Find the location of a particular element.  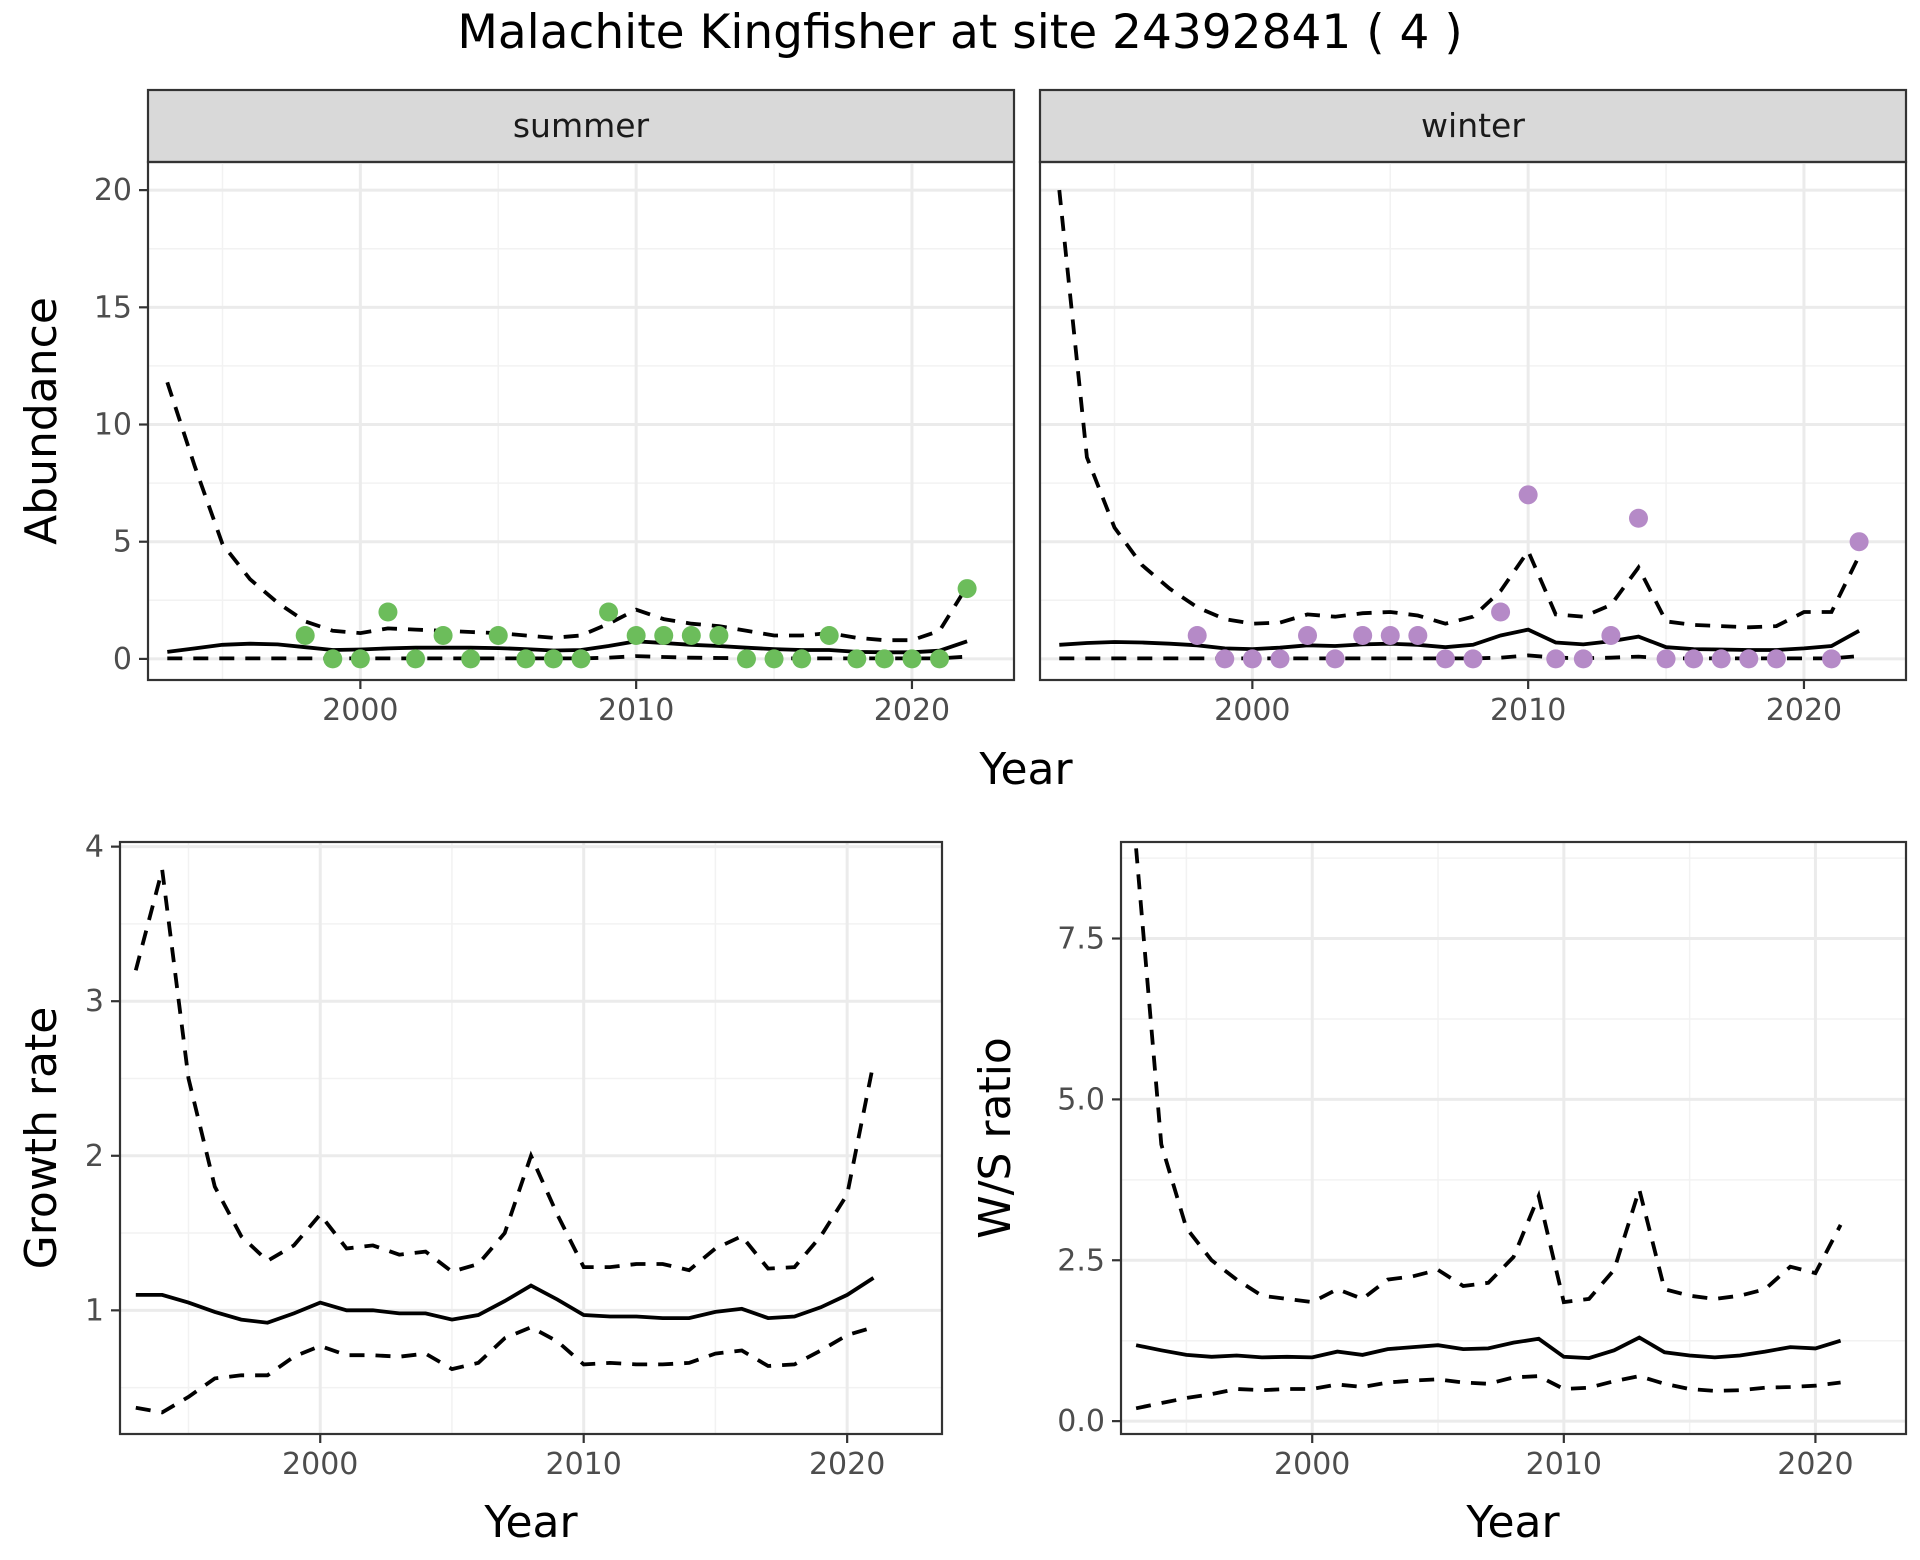

summer-strip-label: summer is located at coordinates (581, 125).